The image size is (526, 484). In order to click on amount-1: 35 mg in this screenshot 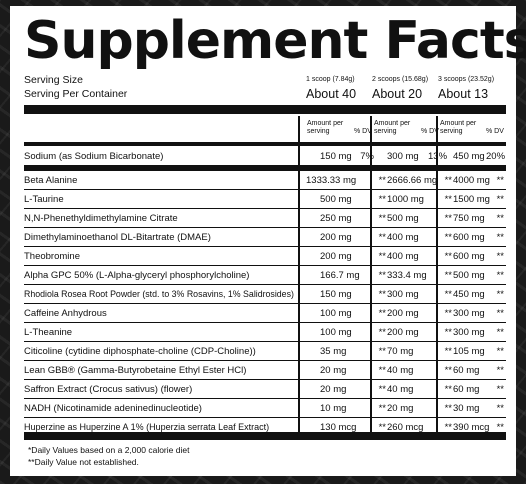, I will do `click(333, 351)`.